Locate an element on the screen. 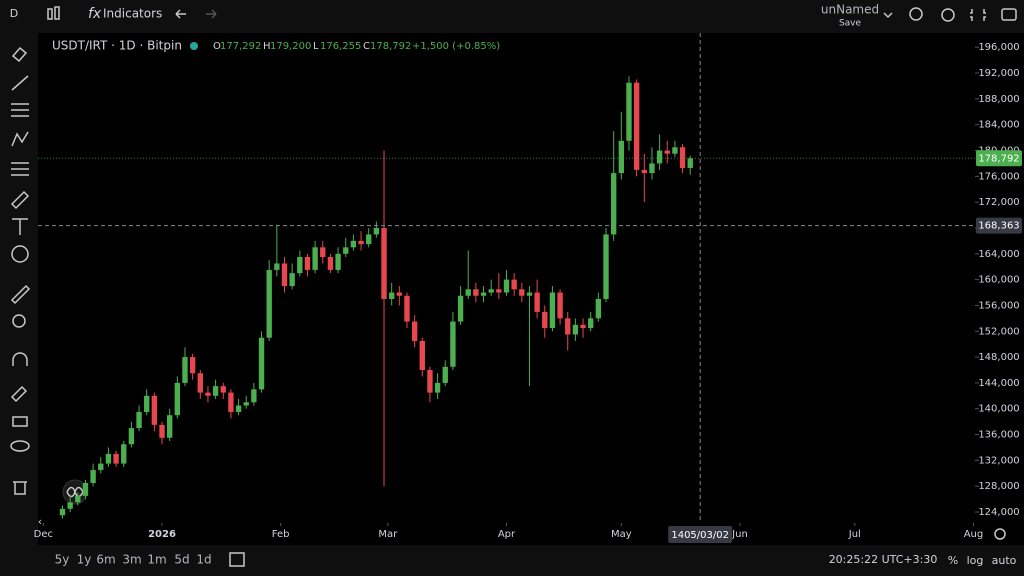  clock: 20:25:22 UTC+3:30 is located at coordinates (883, 559).